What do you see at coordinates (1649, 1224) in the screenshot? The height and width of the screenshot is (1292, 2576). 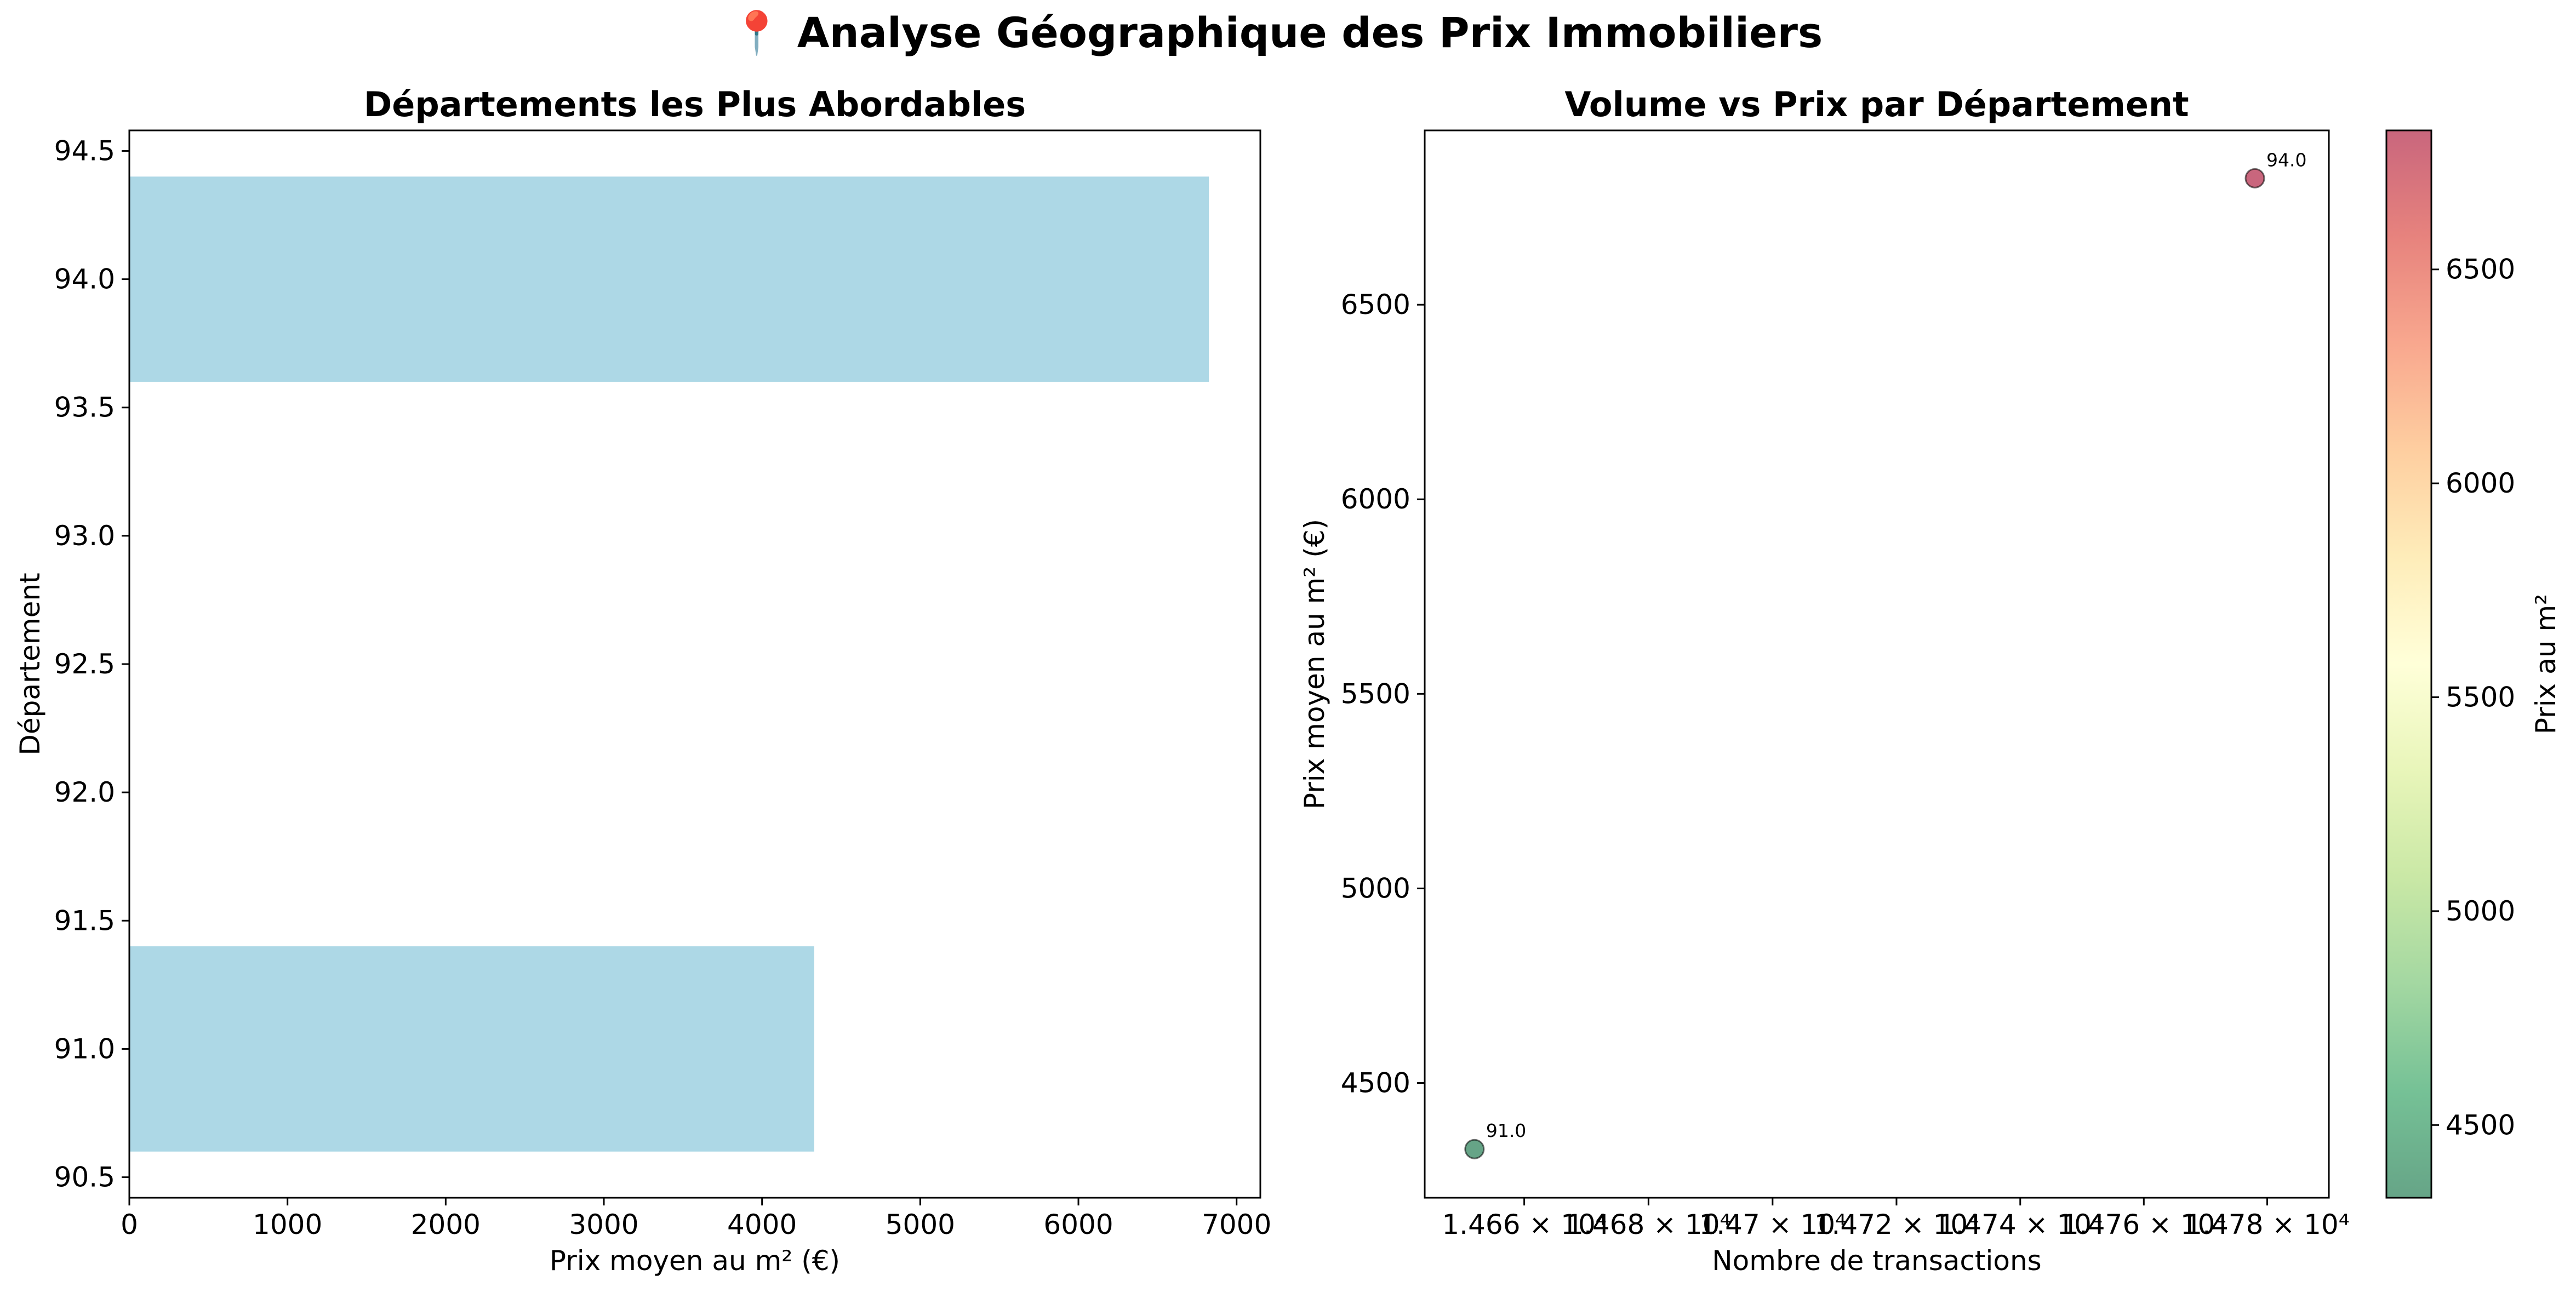 I see `x-tick-label: 1.468 × 10⁴` at bounding box center [1649, 1224].